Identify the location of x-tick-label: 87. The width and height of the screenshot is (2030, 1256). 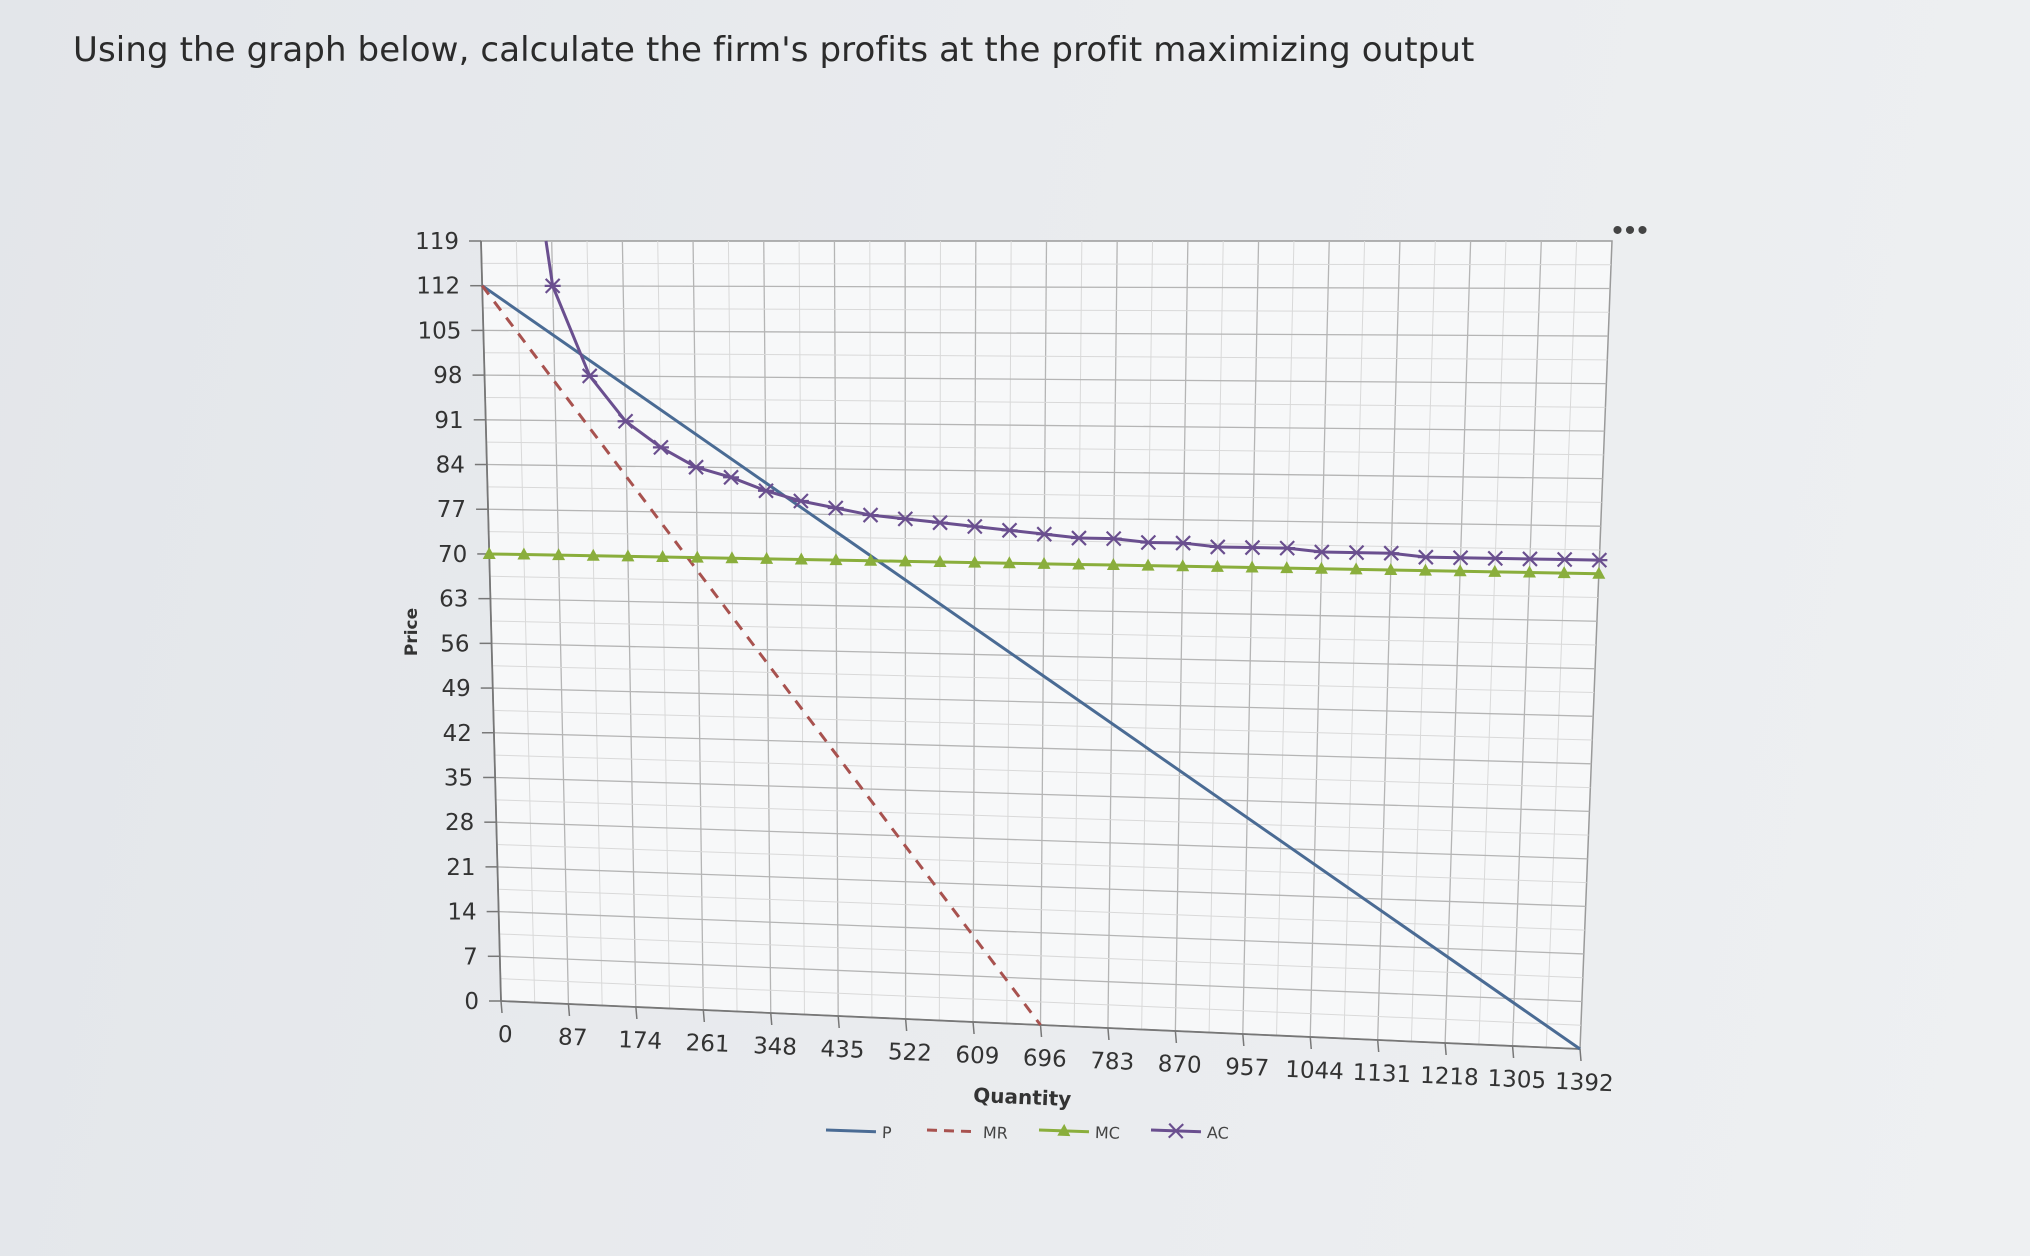
(573, 1037).